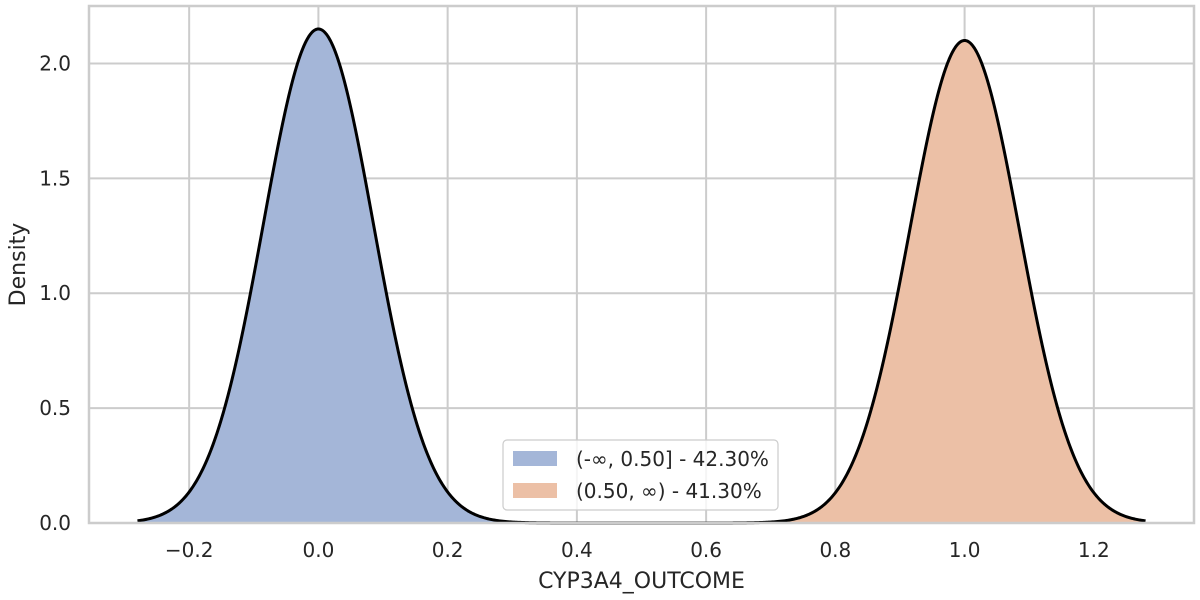  I want to click on x-tick-label: 0.2, so click(448, 550).